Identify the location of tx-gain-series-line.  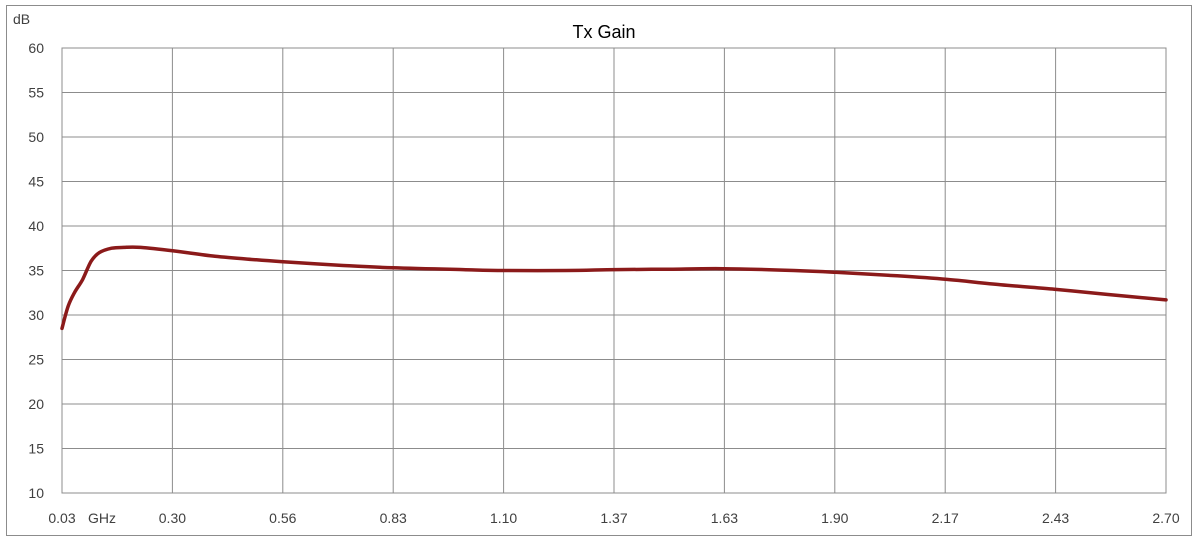
(614, 288).